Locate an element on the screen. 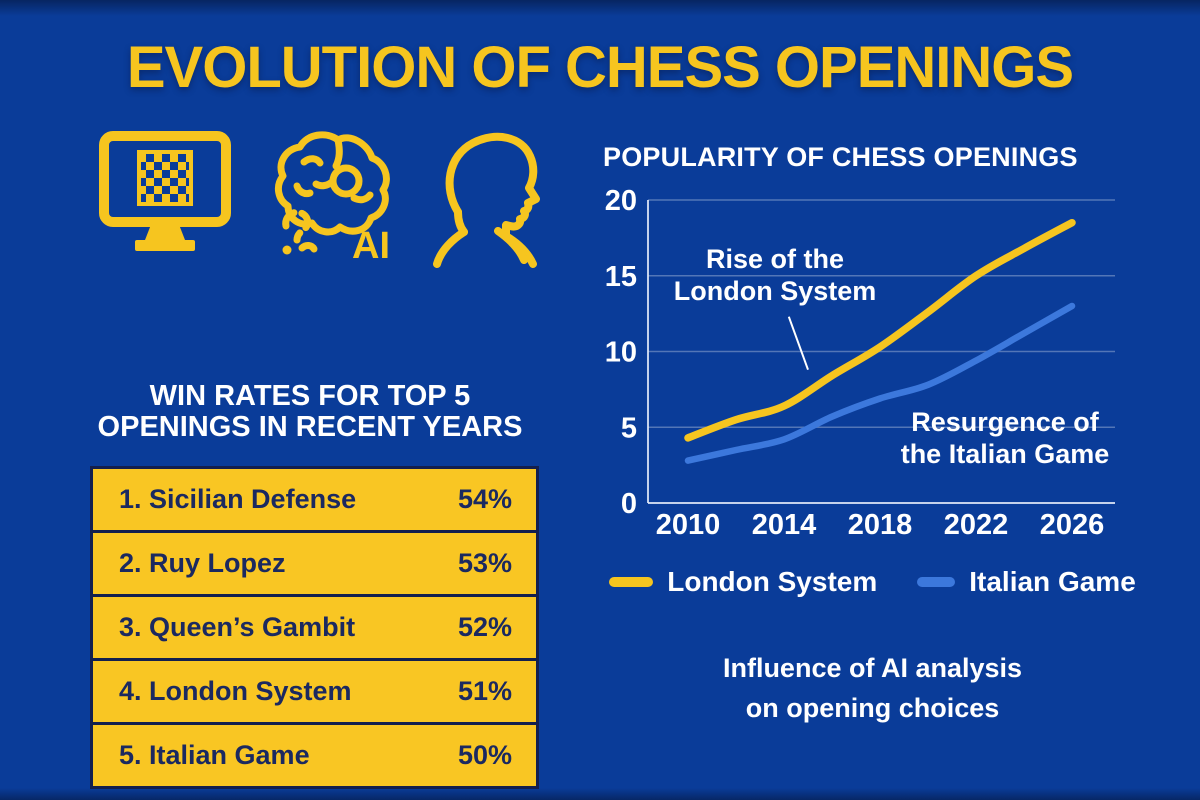  caption-line2: on opening choices is located at coordinates (872, 708).